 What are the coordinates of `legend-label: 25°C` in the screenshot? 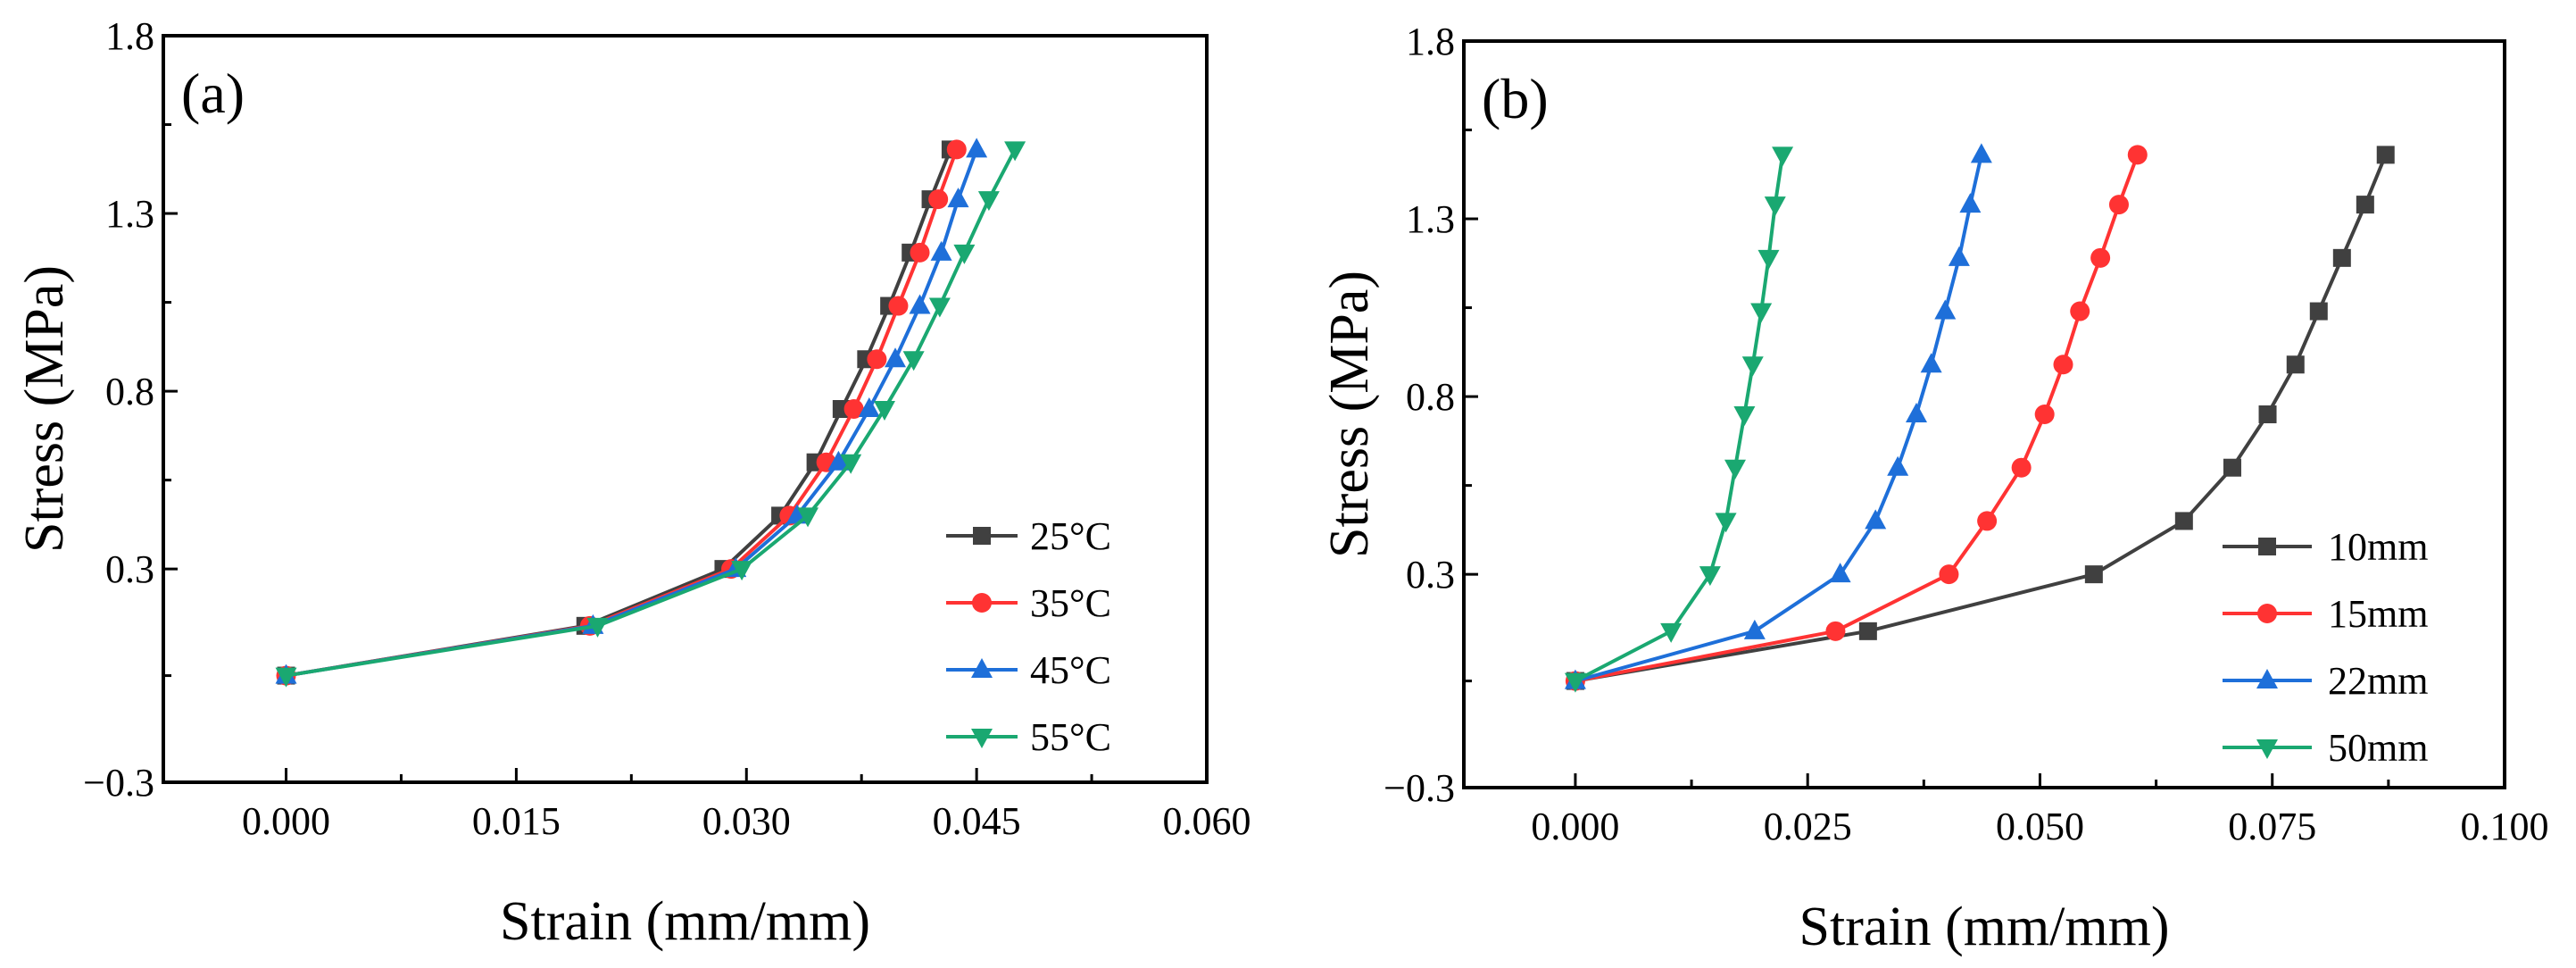 It's located at (1070, 536).